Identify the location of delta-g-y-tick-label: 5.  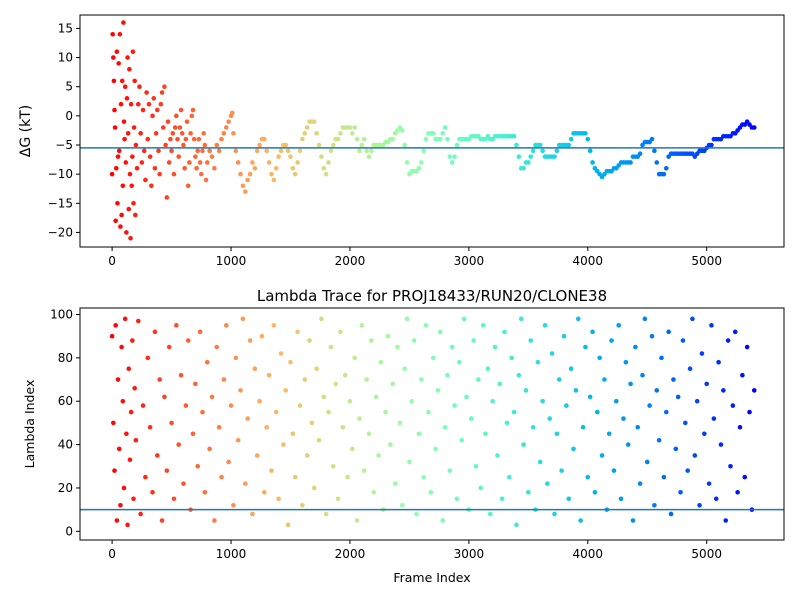
(69, 87).